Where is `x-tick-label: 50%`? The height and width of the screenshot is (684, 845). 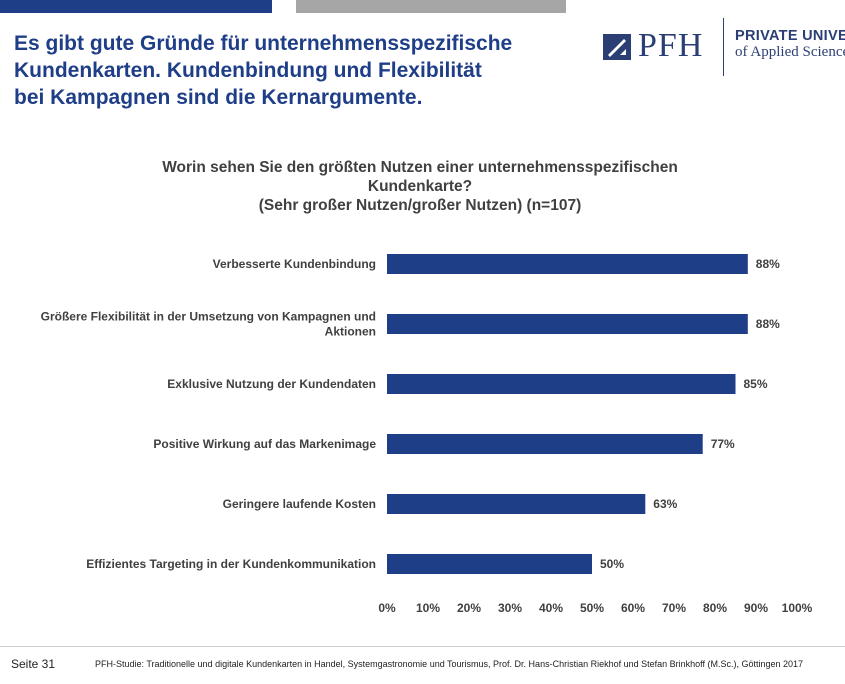 x-tick-label: 50% is located at coordinates (592, 608).